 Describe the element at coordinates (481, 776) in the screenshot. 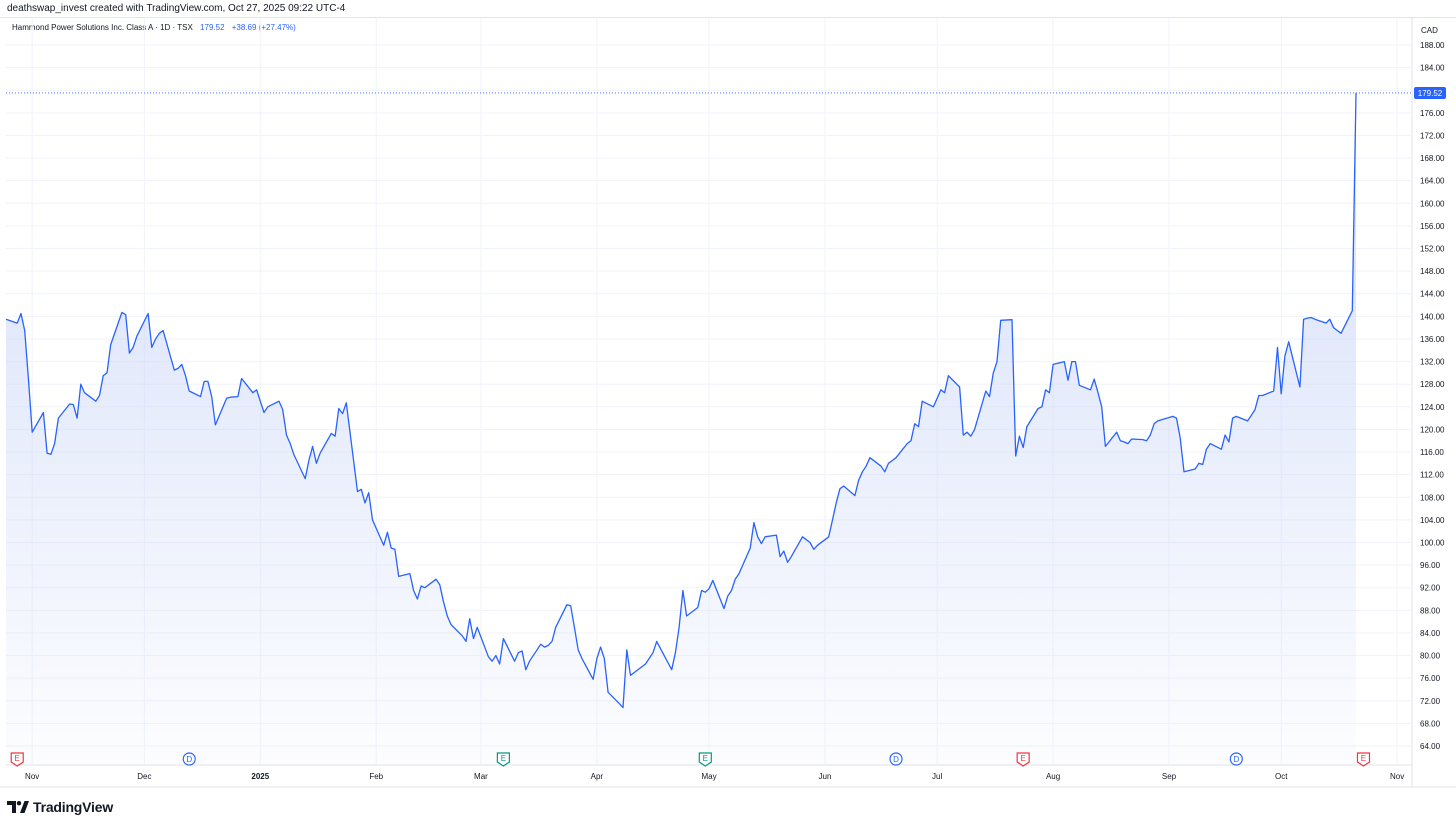

I see `x-tick-label: Mar` at that location.